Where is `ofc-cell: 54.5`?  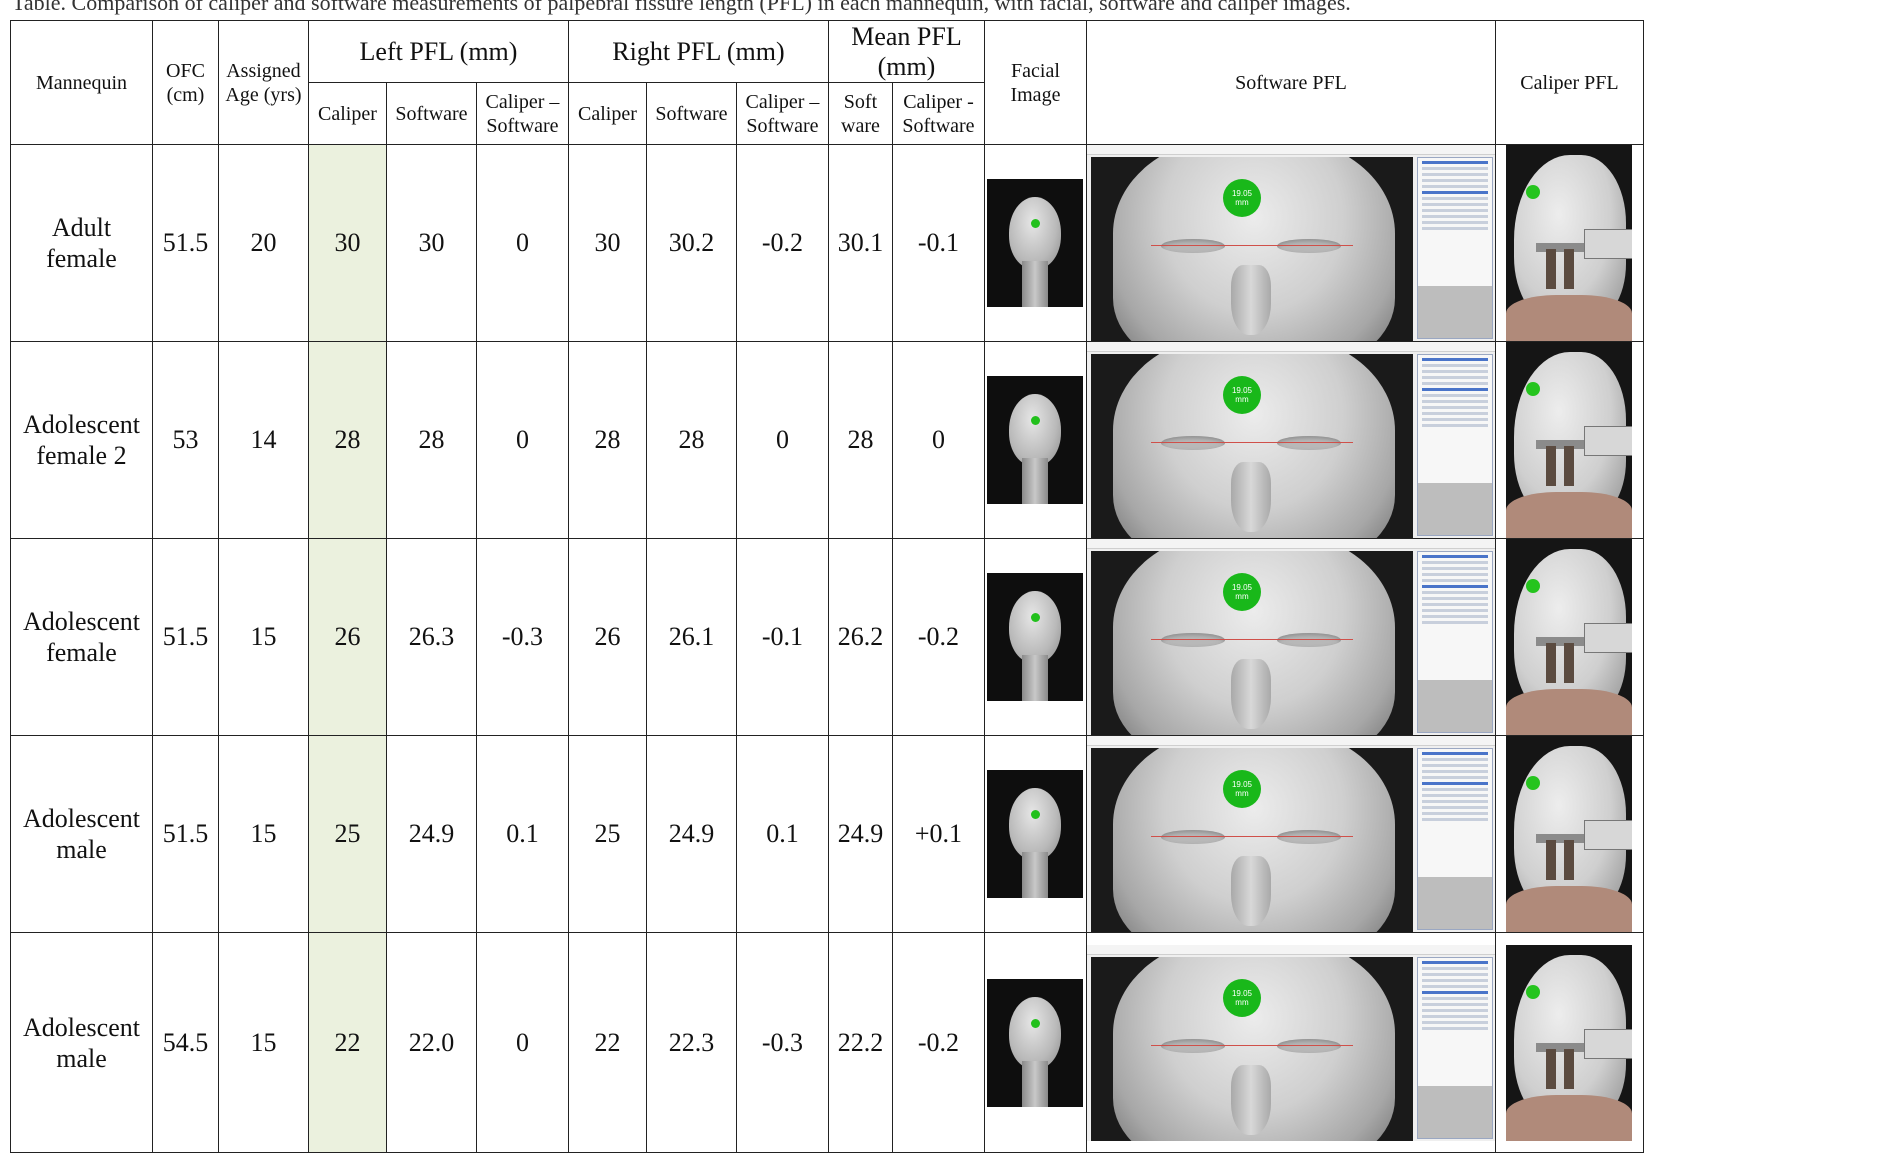 ofc-cell: 54.5 is located at coordinates (185, 1042).